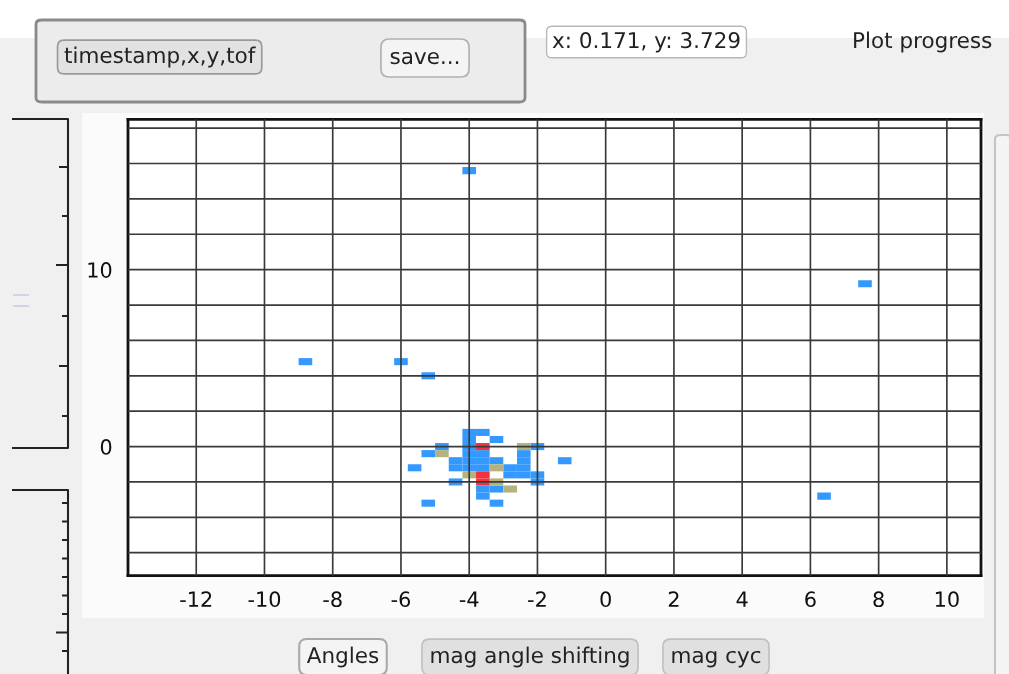  I want to click on x-tick-label: 10, so click(947, 599).